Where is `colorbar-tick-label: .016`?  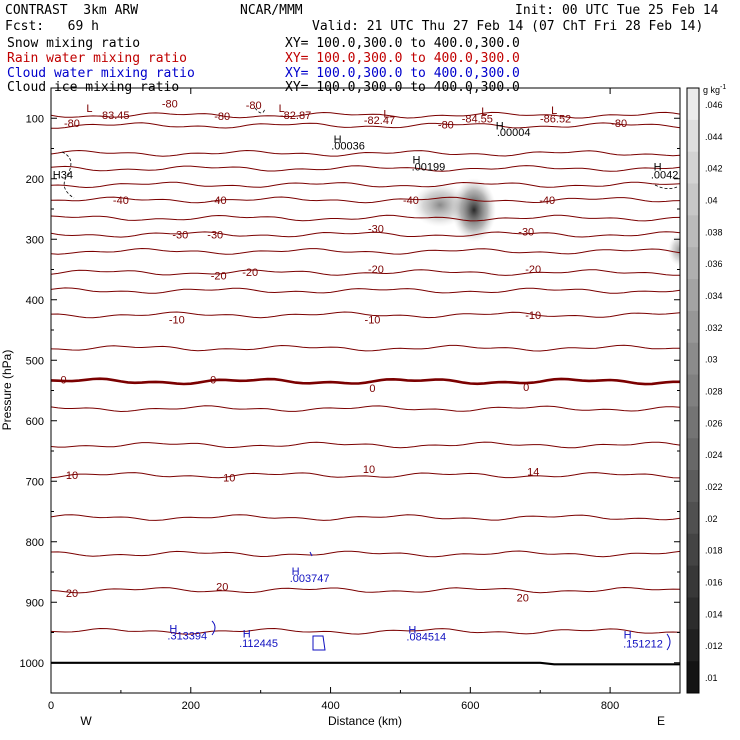 colorbar-tick-label: .016 is located at coordinates (714, 583).